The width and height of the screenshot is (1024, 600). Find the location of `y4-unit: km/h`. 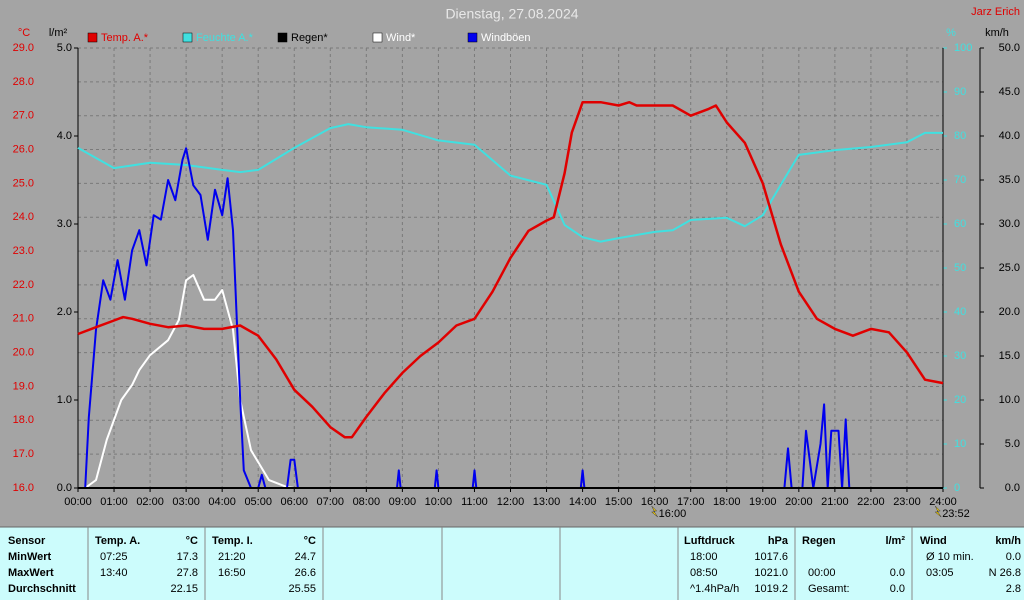

y4-unit: km/h is located at coordinates (997, 33).